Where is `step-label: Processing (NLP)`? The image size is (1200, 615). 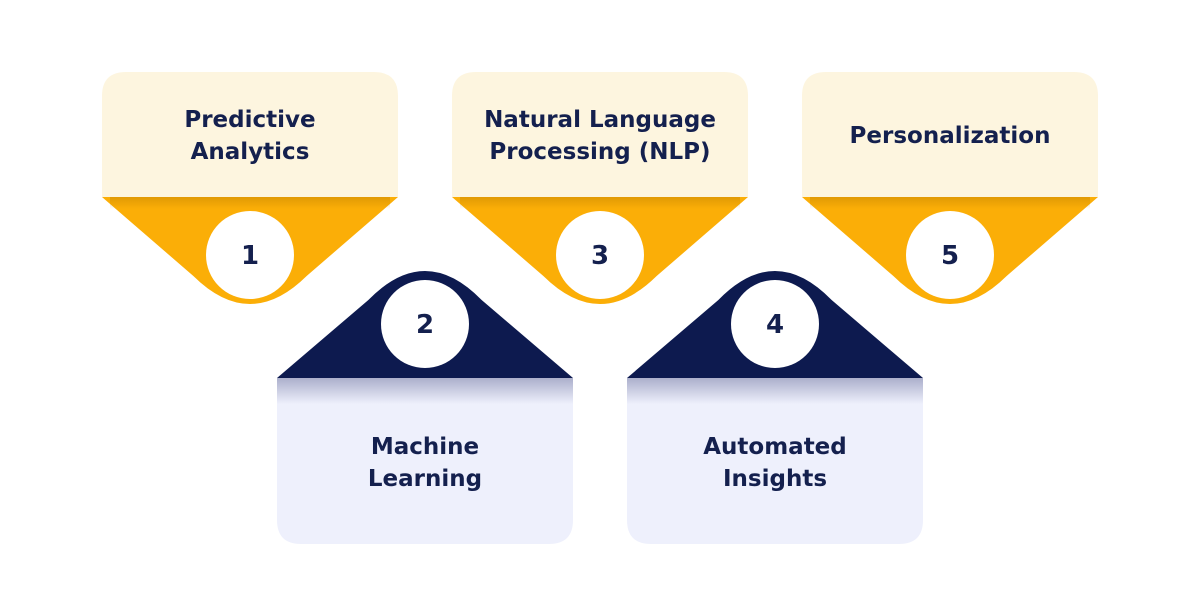 step-label: Processing (NLP) is located at coordinates (599, 152).